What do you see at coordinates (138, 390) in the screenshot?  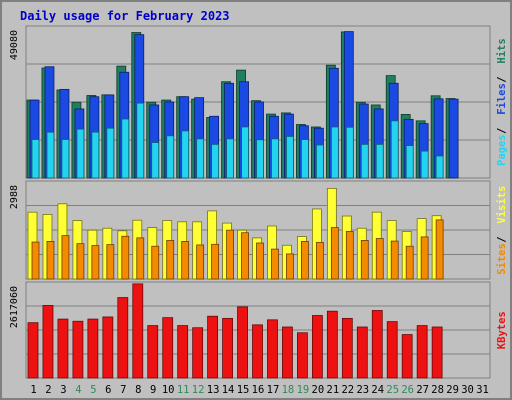 I see `x-tick-label: 8` at bounding box center [138, 390].